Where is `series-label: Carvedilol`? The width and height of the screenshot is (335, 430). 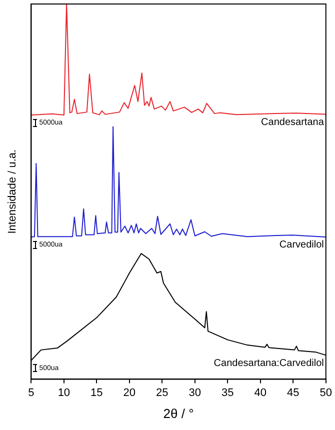
series-label: Carvedilol is located at coordinates (301, 245).